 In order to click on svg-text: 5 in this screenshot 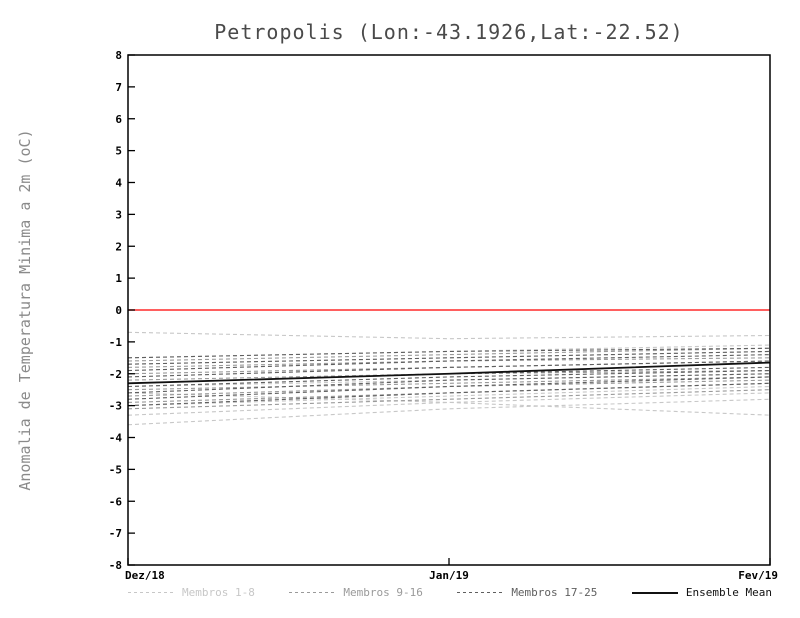, I will do `click(118, 151)`.